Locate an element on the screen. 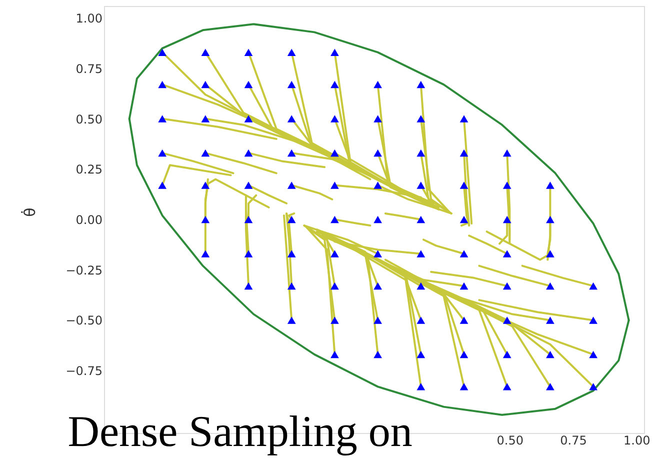 The image size is (664, 463). y-tick-label: 0.25 is located at coordinates (89, 169).